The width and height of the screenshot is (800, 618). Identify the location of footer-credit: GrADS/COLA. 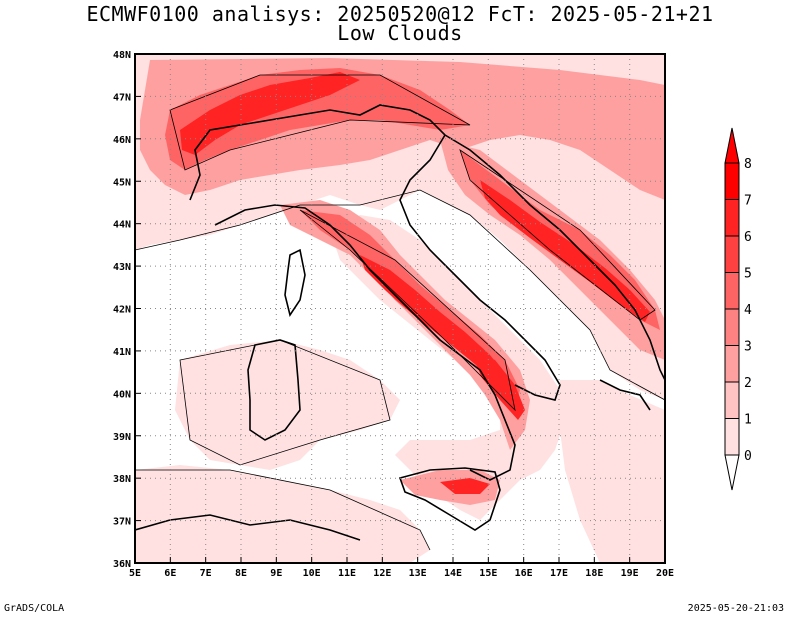
(34, 608).